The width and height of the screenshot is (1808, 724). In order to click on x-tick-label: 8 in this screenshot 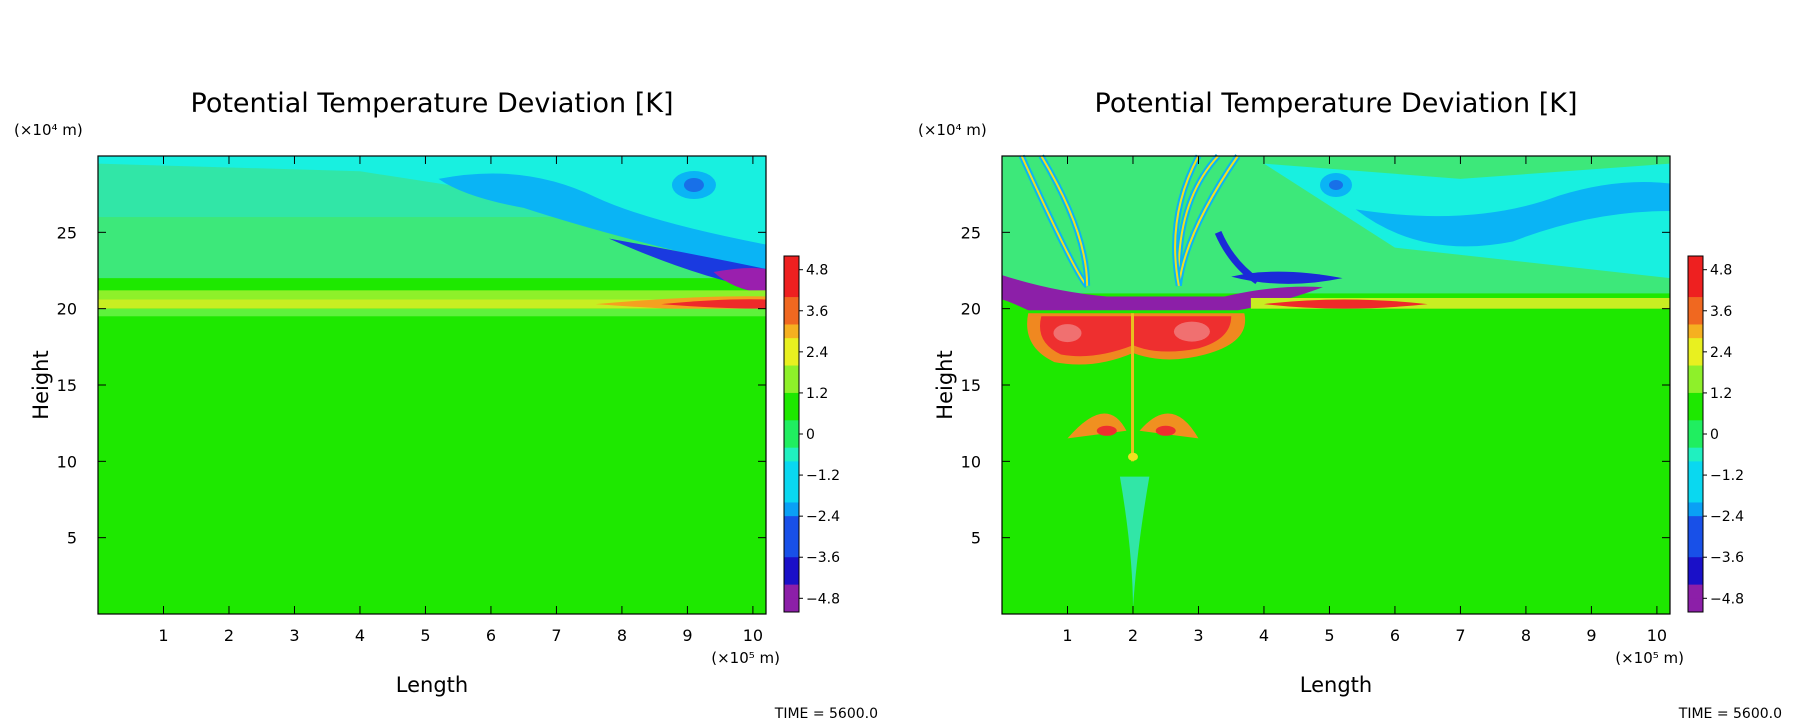, I will do `click(1526, 635)`.